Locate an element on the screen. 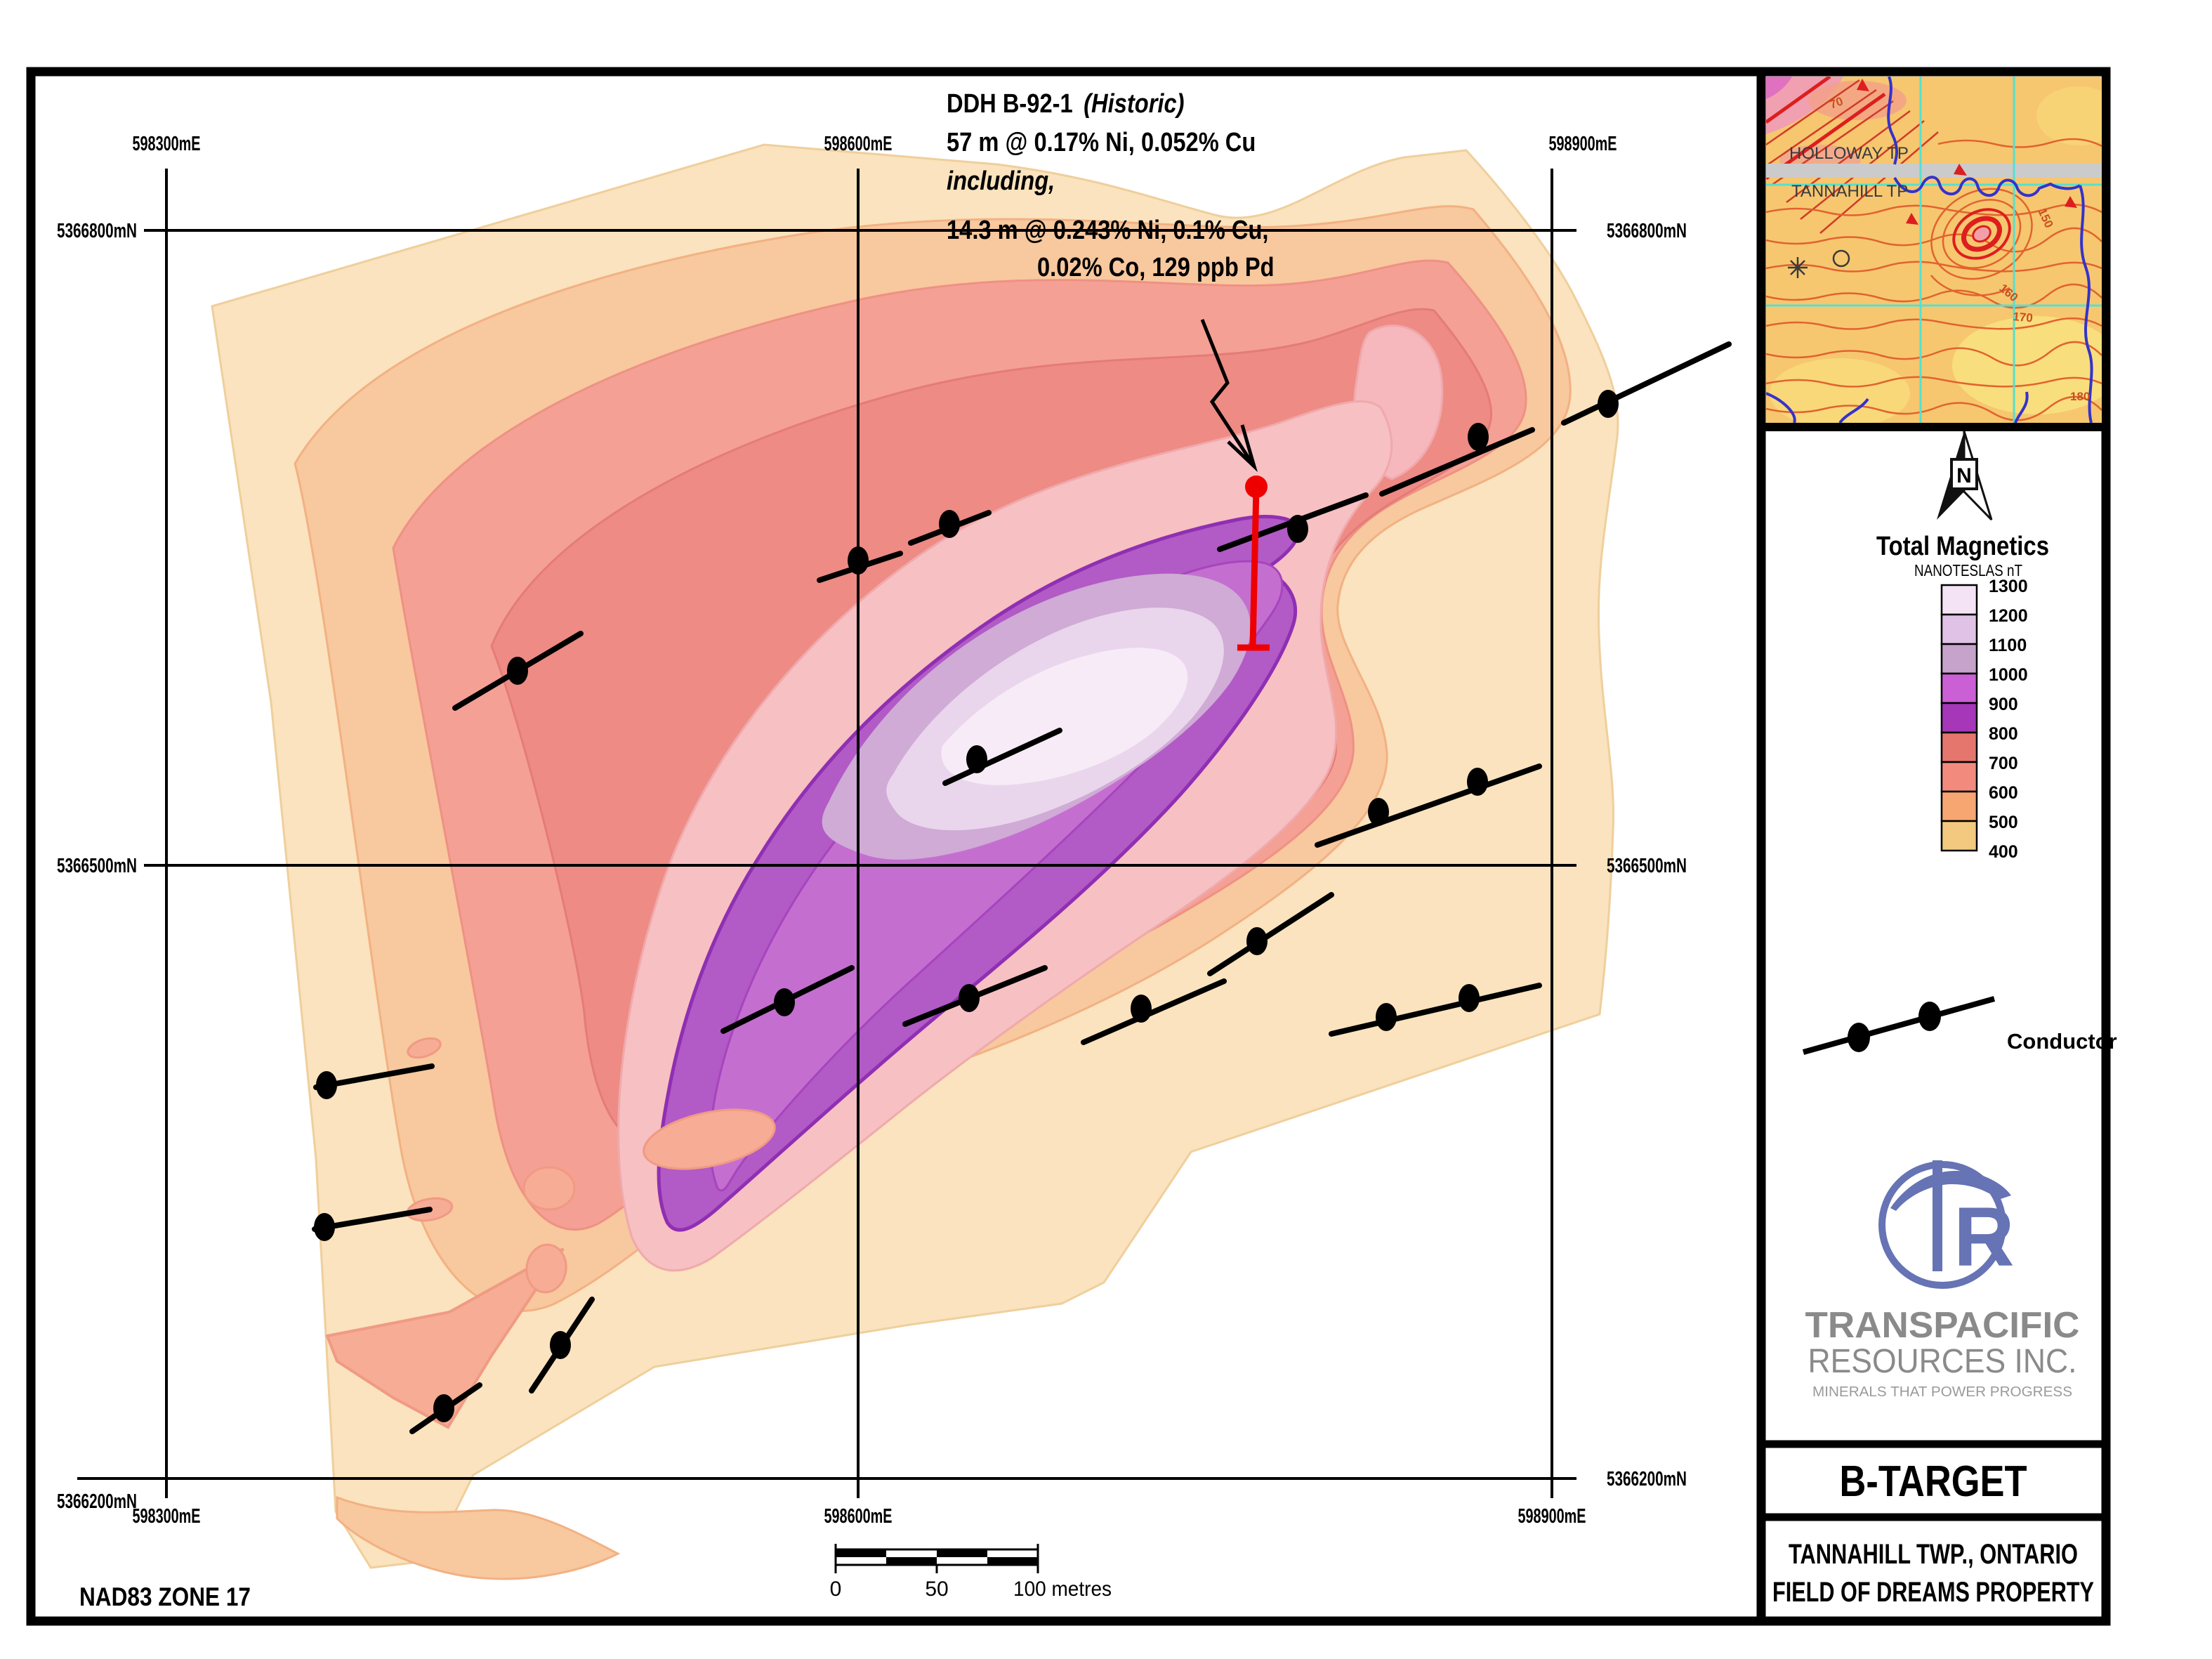 The image size is (2212, 1659). legend-units: NANOTESLAS nT is located at coordinates (1968, 570).